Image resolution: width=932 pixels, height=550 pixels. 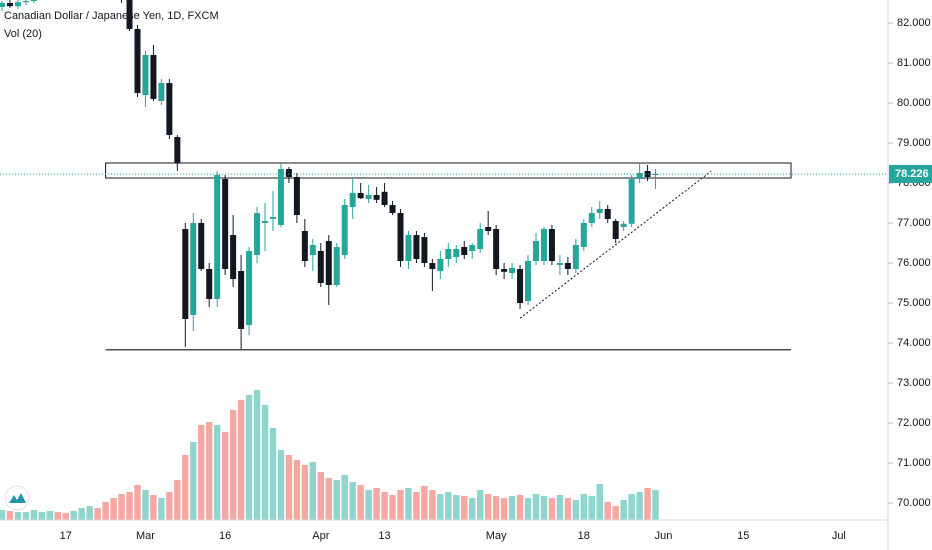 I want to click on y-tick-label: 75.000, so click(x=914, y=303).